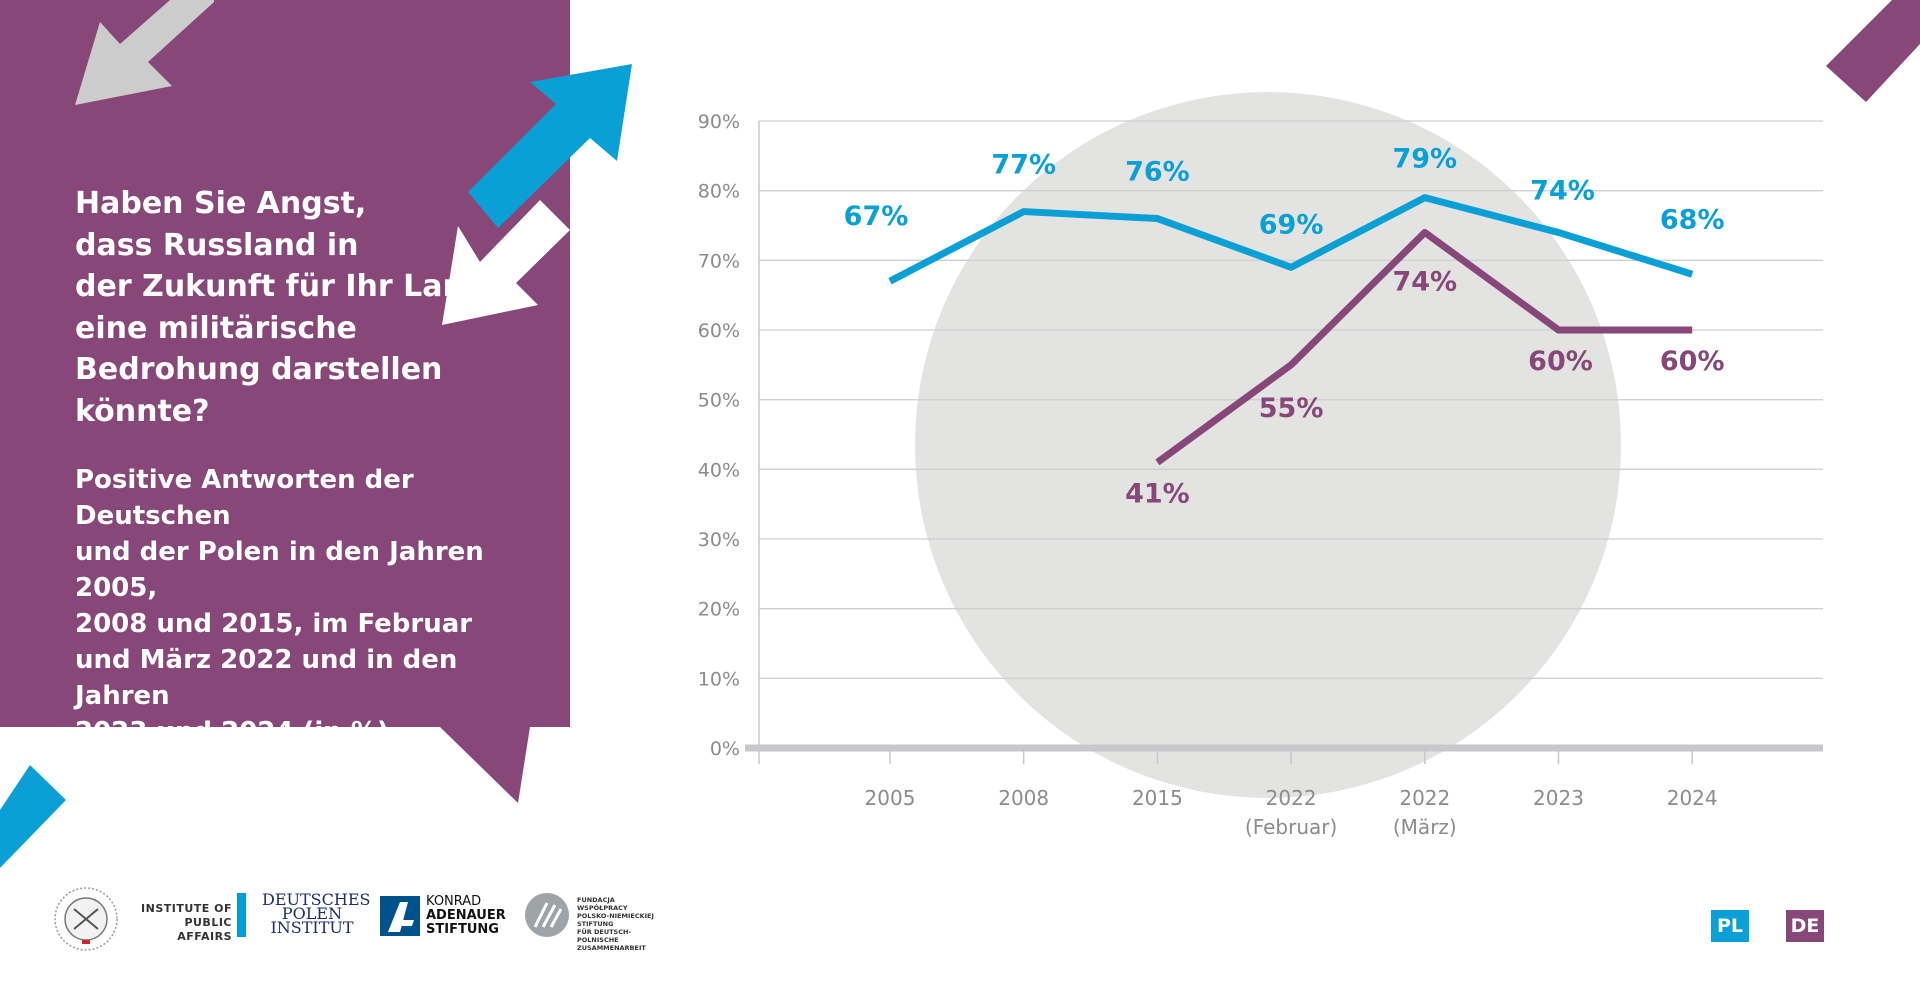 The height and width of the screenshot is (1008, 1920). Describe the element at coordinates (1023, 798) in the screenshot. I see `x-tick-label: 2008` at that location.